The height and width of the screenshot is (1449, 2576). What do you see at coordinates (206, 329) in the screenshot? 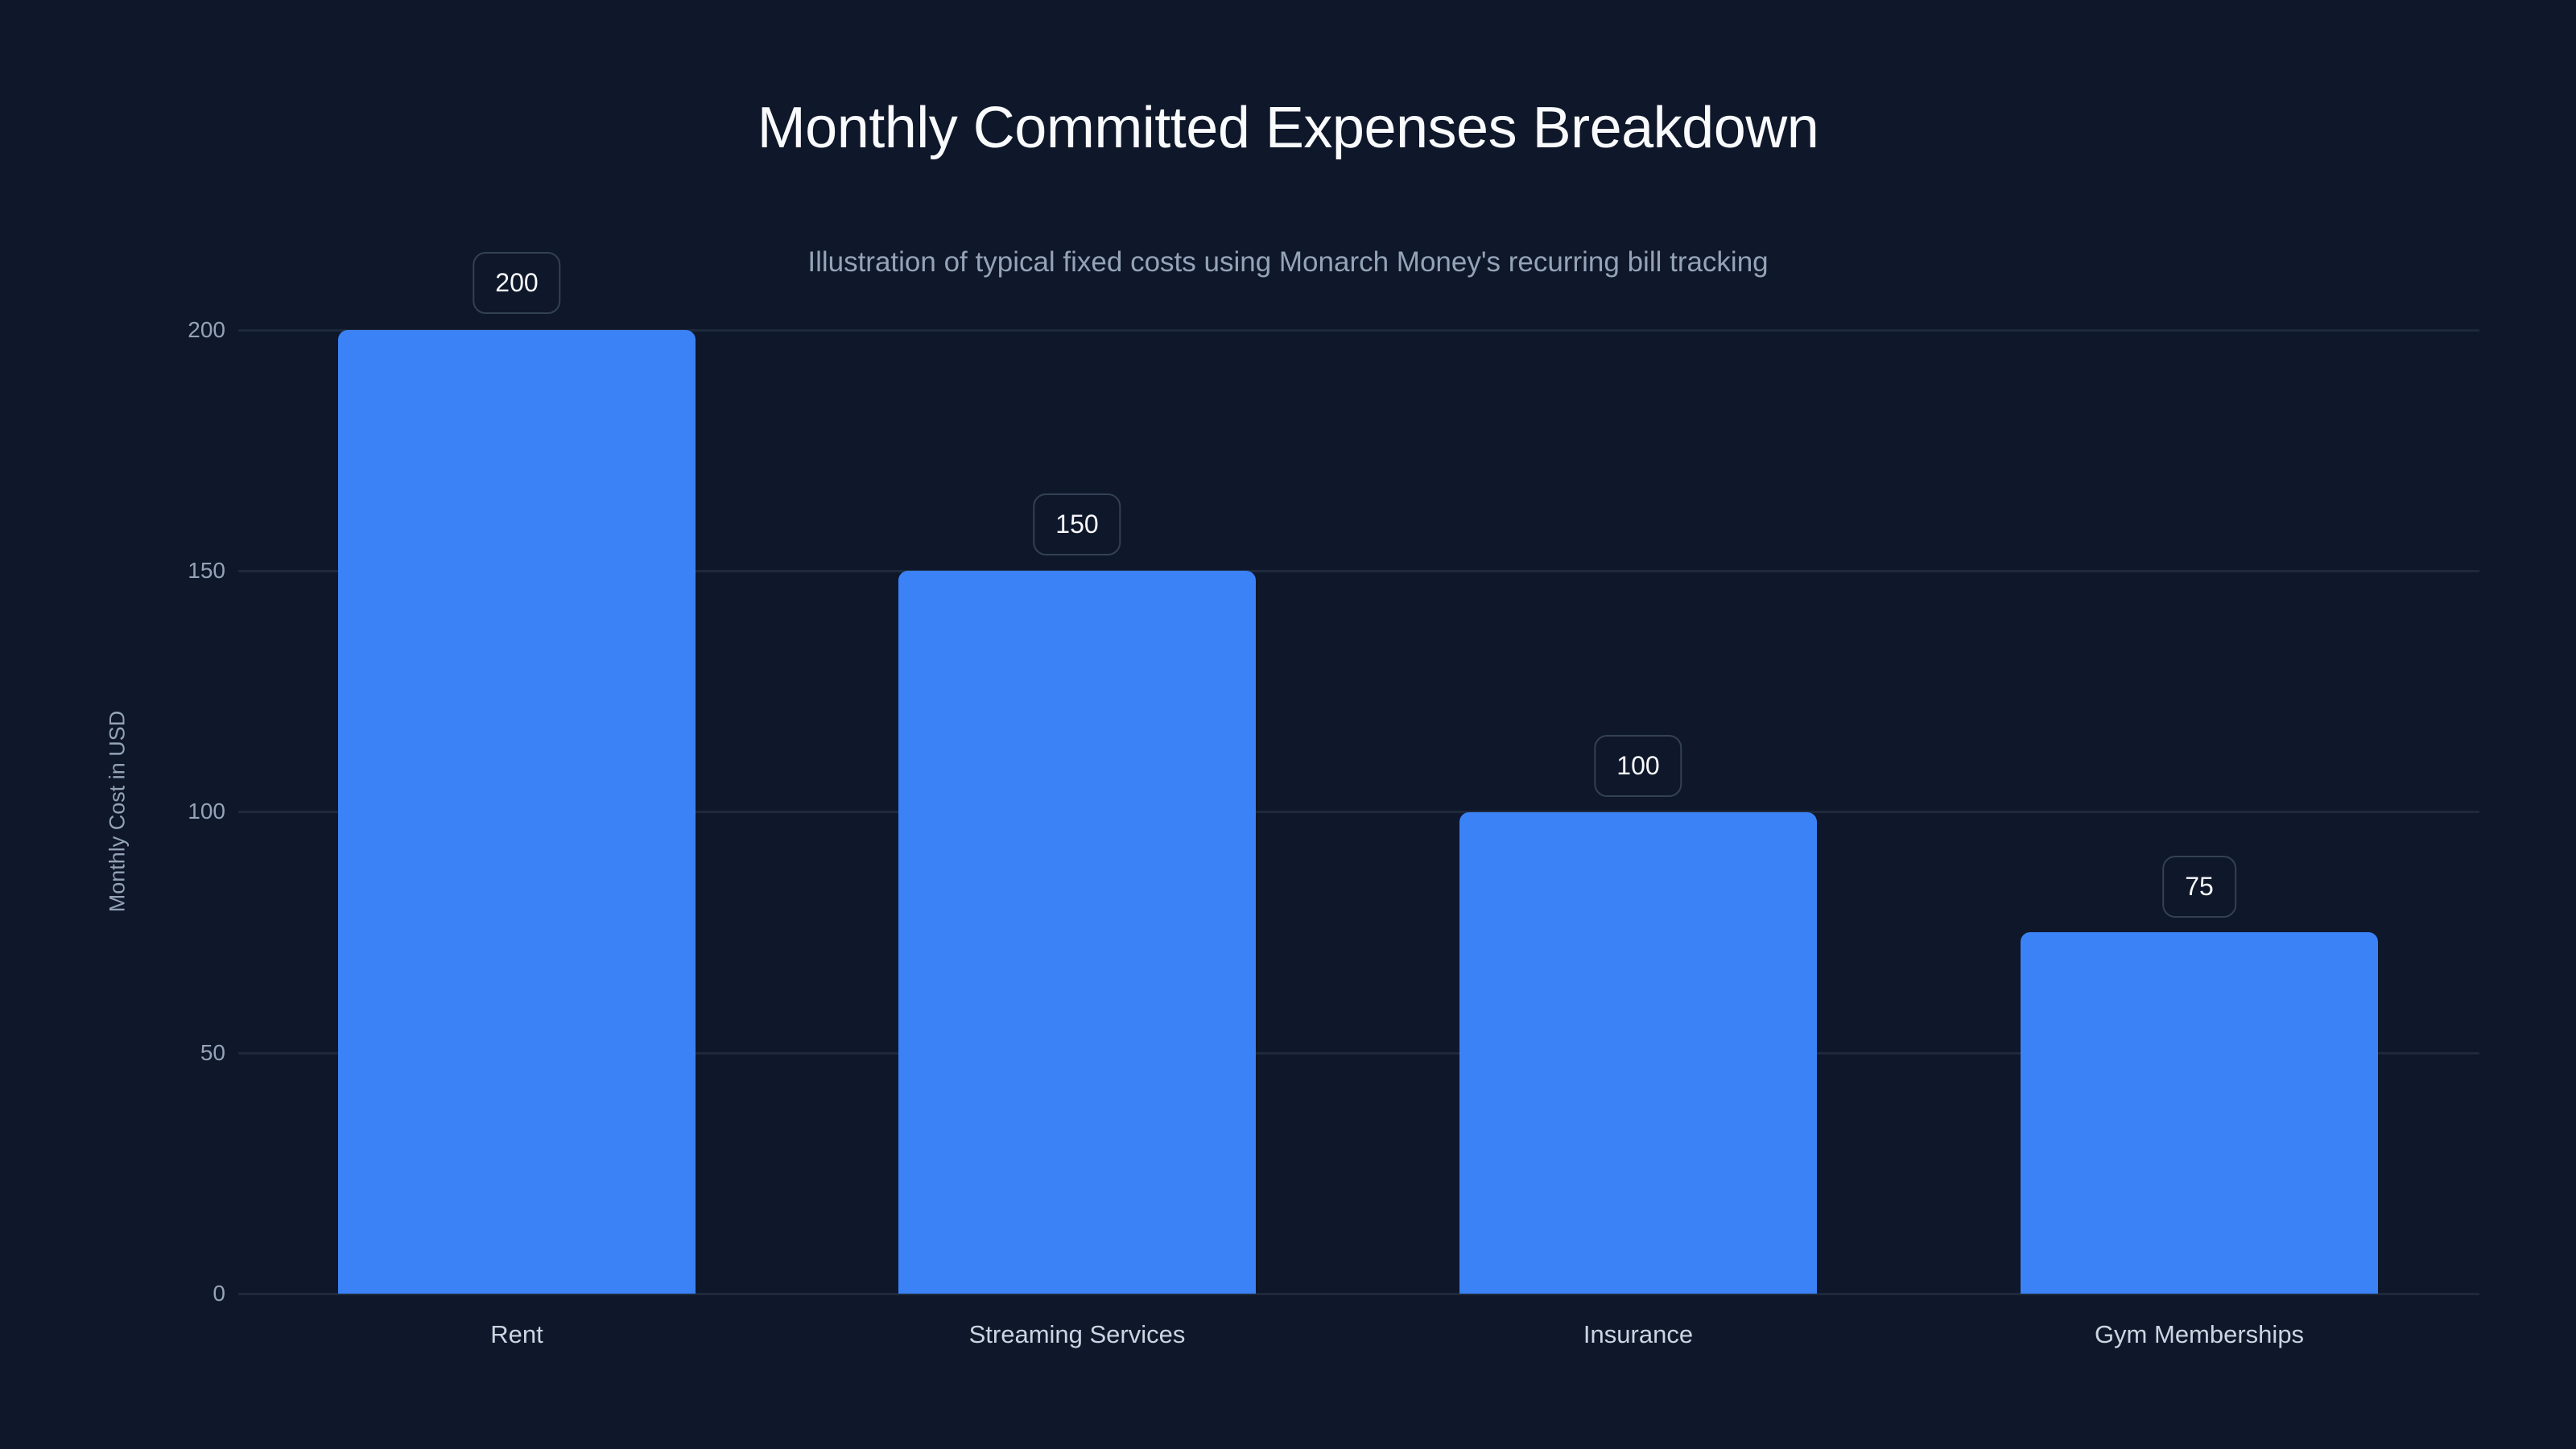
I see `y-tick: 200` at bounding box center [206, 329].